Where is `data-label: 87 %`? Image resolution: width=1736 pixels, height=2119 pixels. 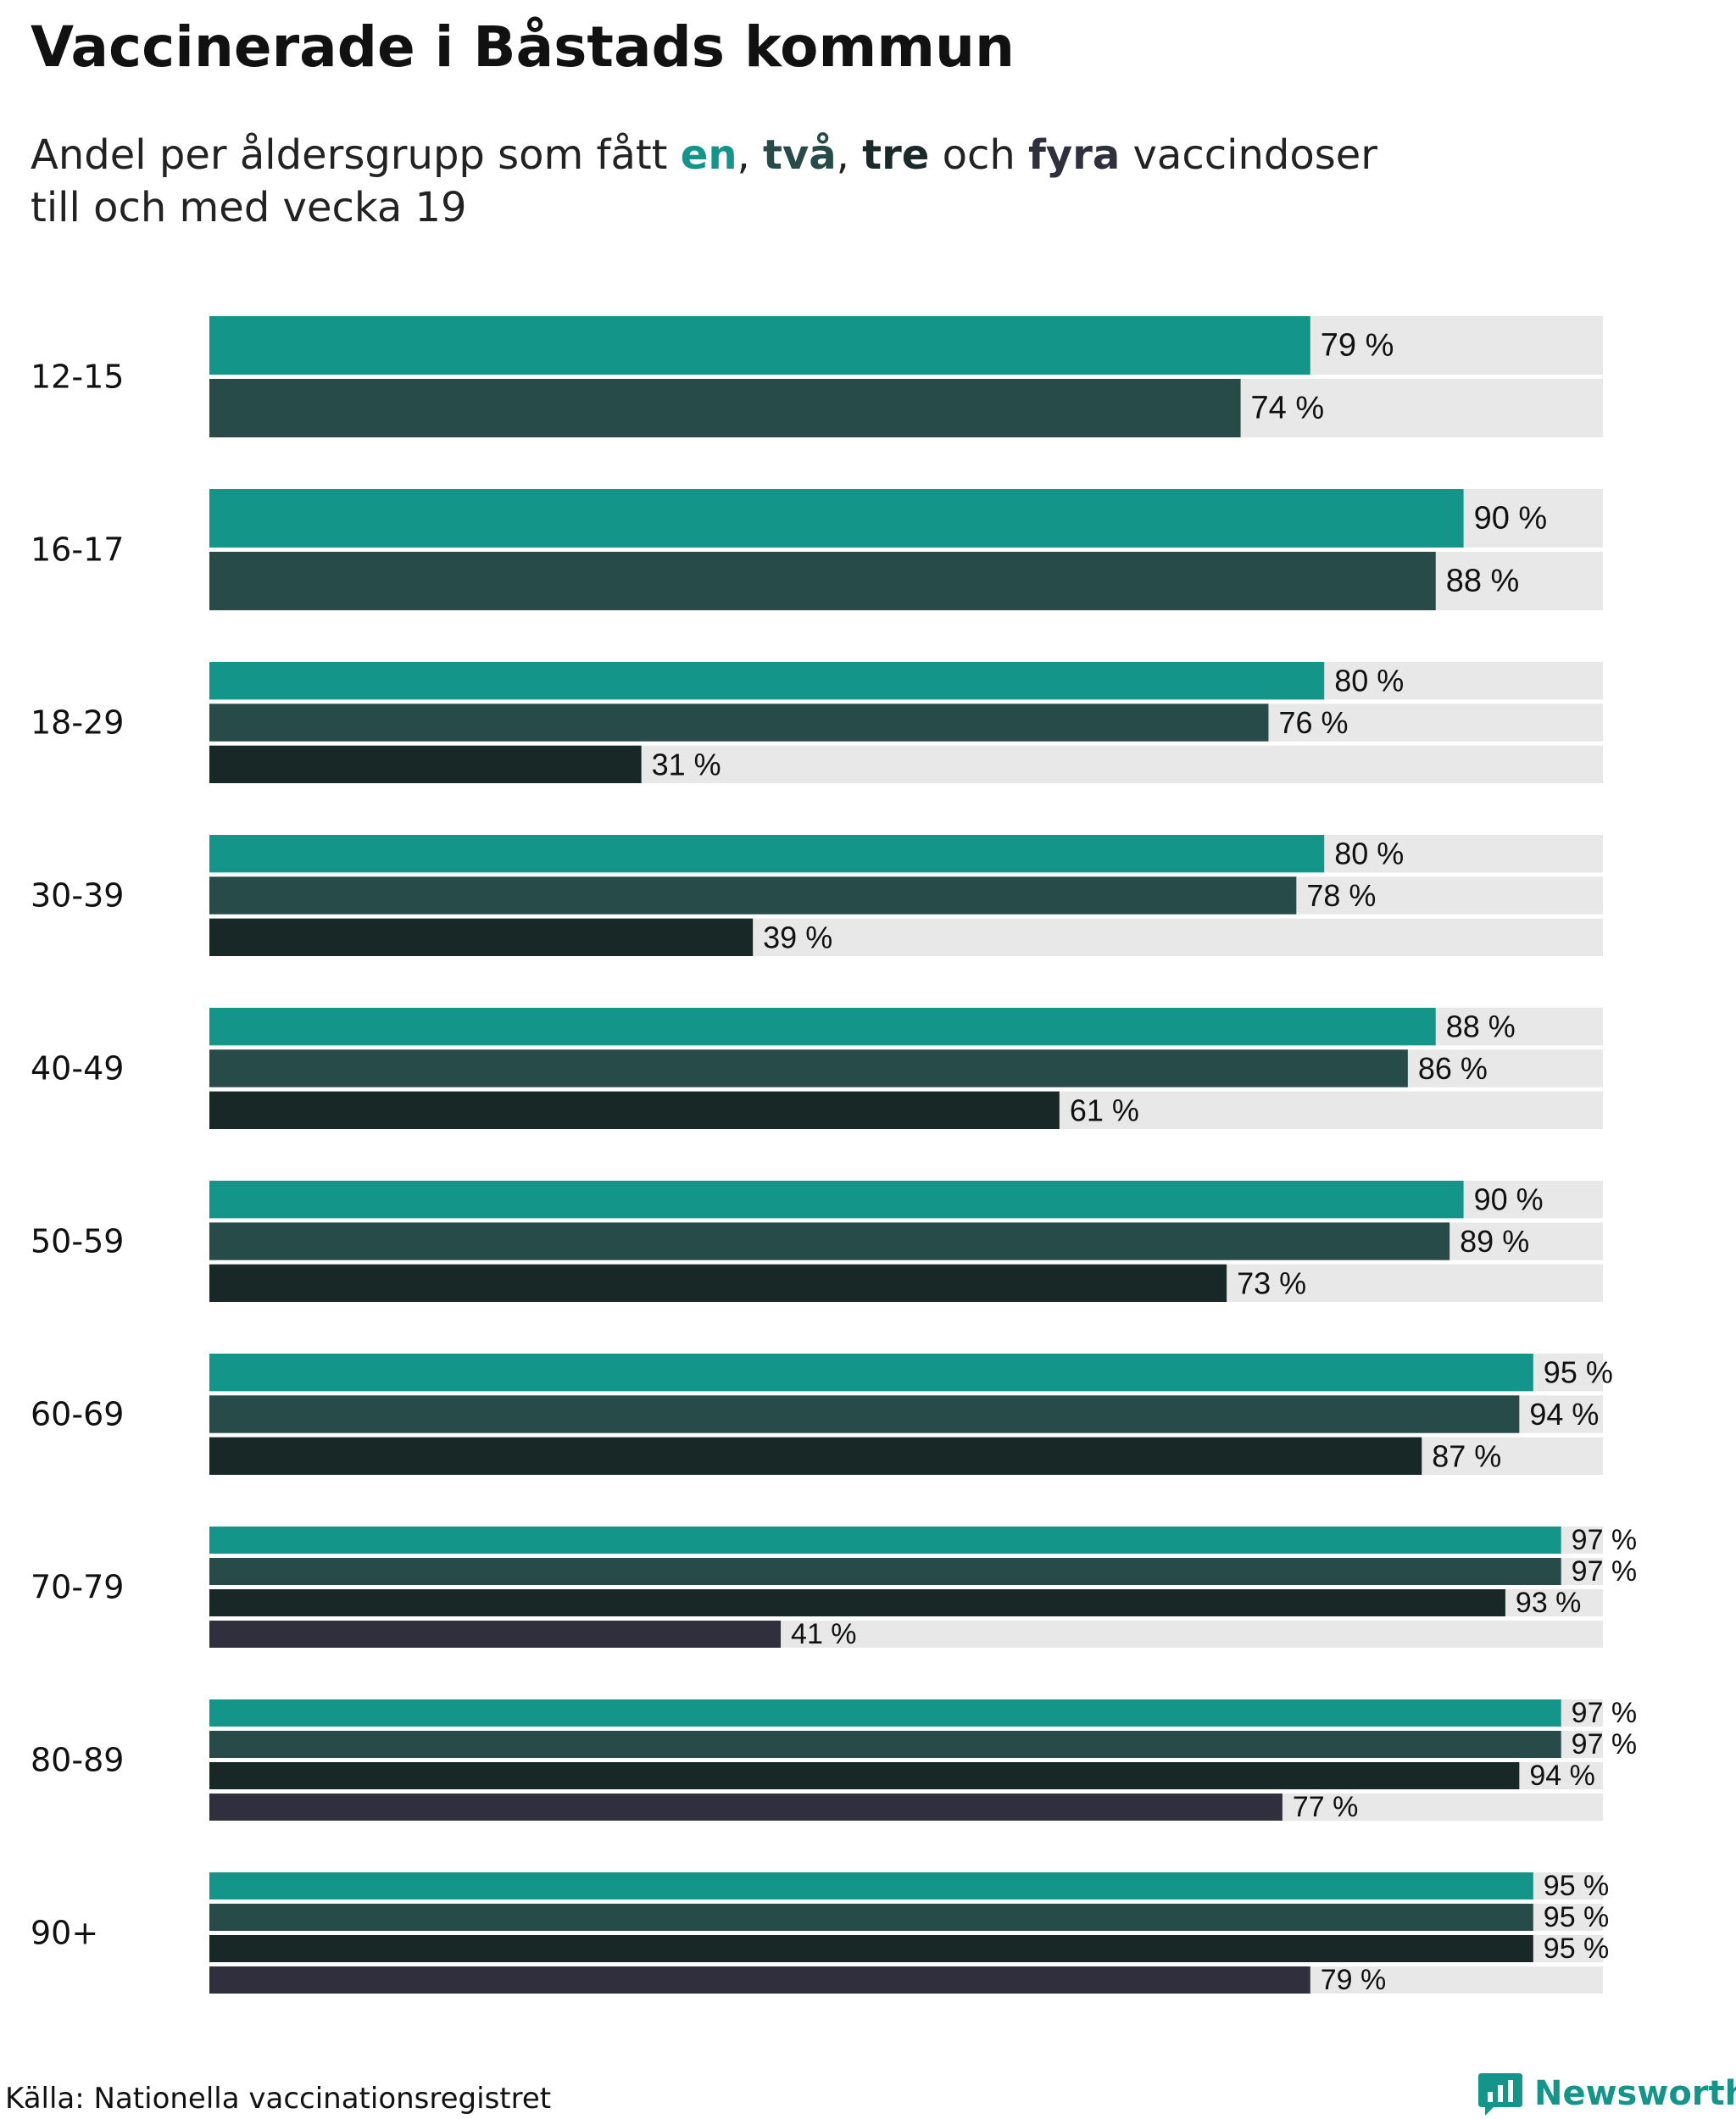 data-label: 87 % is located at coordinates (1466, 1455).